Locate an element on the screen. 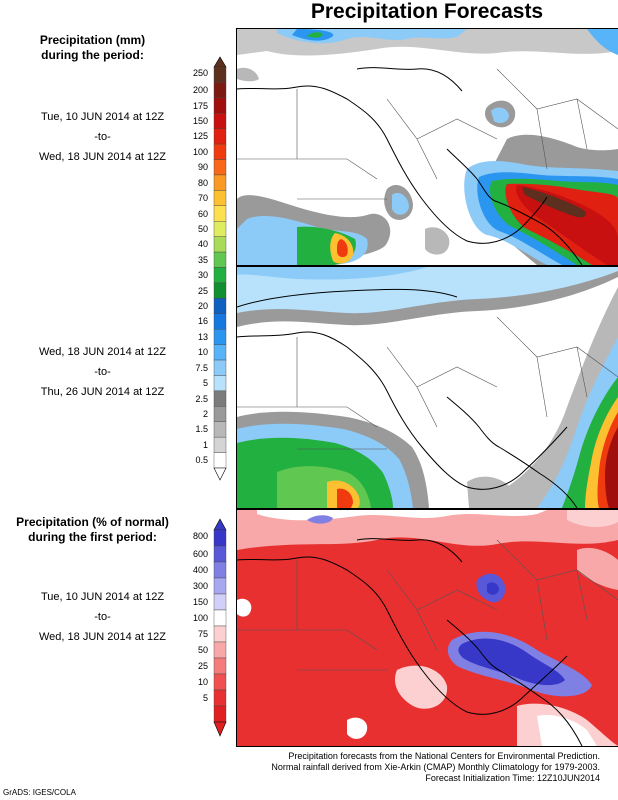  period2-sep: -to- is located at coordinates (102, 372).